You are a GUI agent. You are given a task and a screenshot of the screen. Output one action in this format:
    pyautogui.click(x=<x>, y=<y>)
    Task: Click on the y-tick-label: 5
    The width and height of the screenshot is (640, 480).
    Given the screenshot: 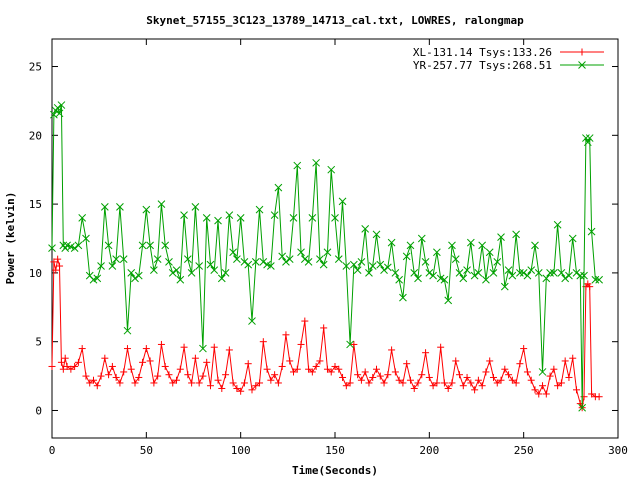 What is the action you would take?
    pyautogui.click(x=38, y=342)
    